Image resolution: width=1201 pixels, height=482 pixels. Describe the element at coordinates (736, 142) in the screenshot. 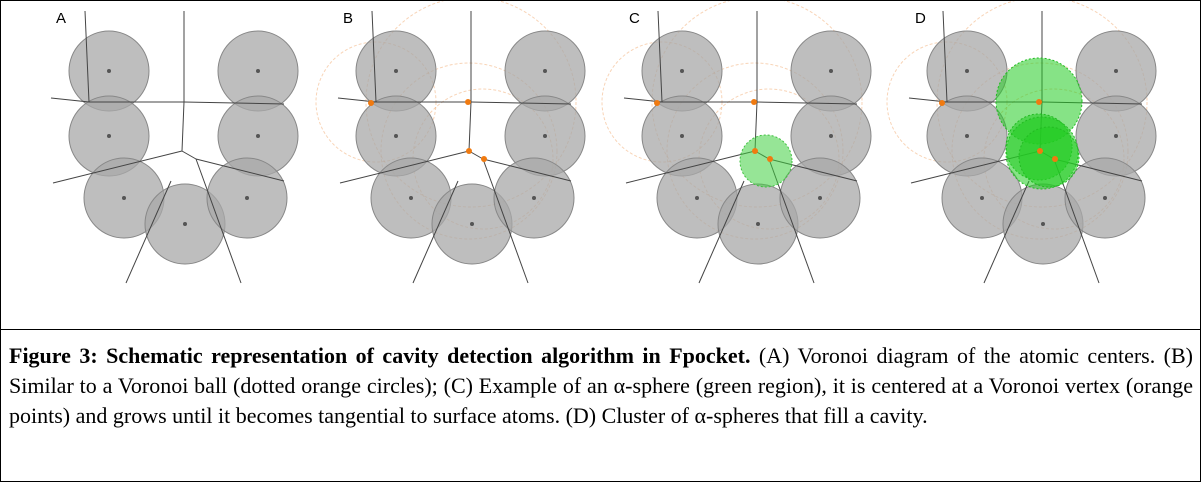

I see `panel-c` at that location.